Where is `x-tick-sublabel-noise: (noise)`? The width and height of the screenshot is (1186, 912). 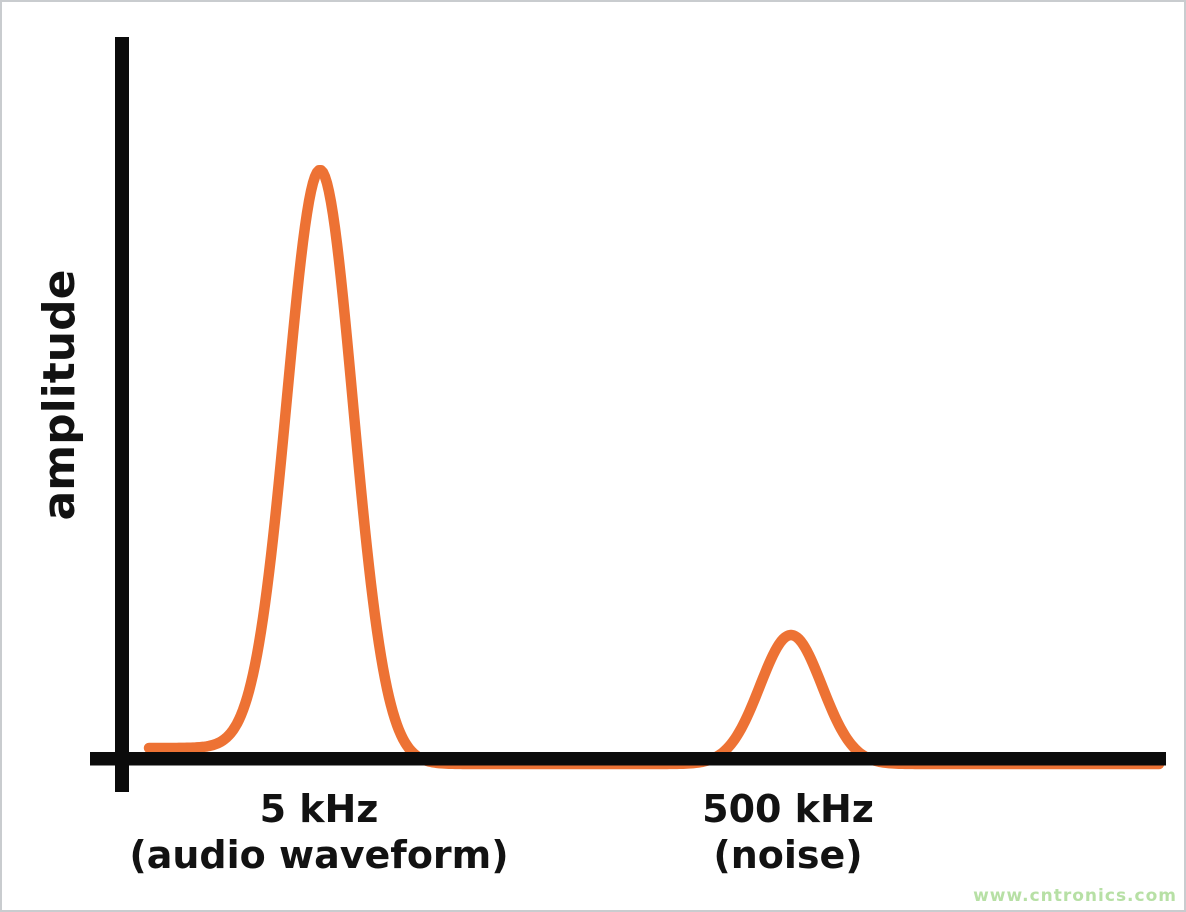 x-tick-sublabel-noise: (noise) is located at coordinates (788, 855).